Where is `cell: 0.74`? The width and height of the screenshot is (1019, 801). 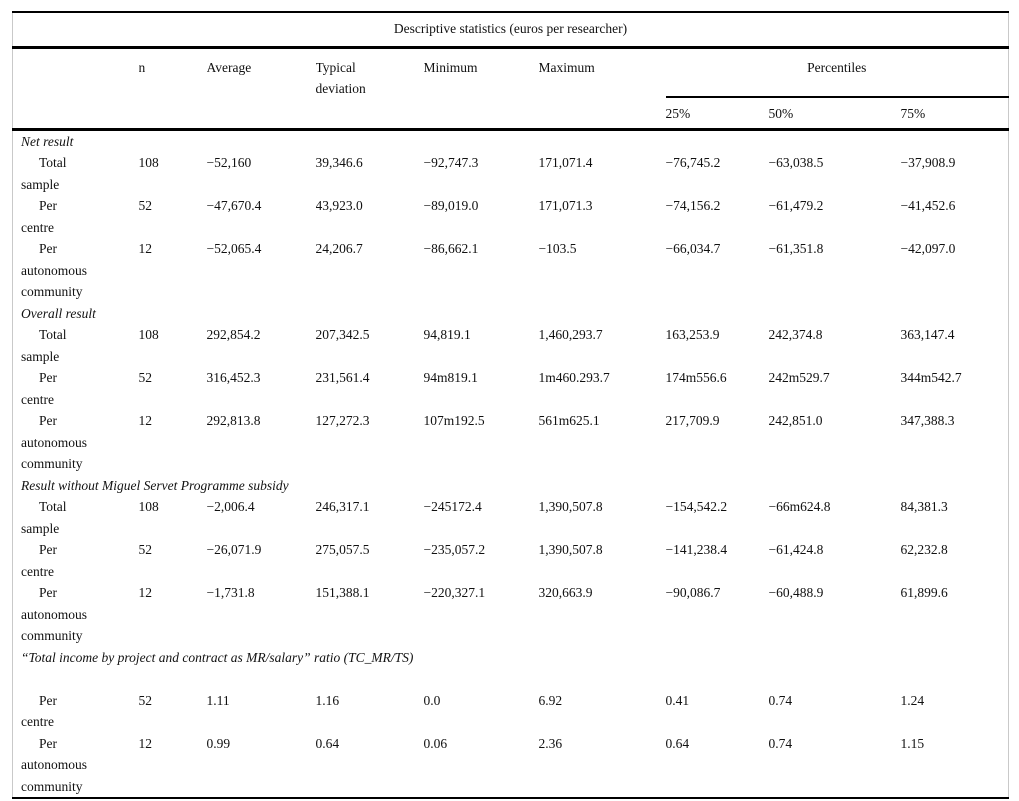
cell: 0.74 is located at coordinates (780, 700).